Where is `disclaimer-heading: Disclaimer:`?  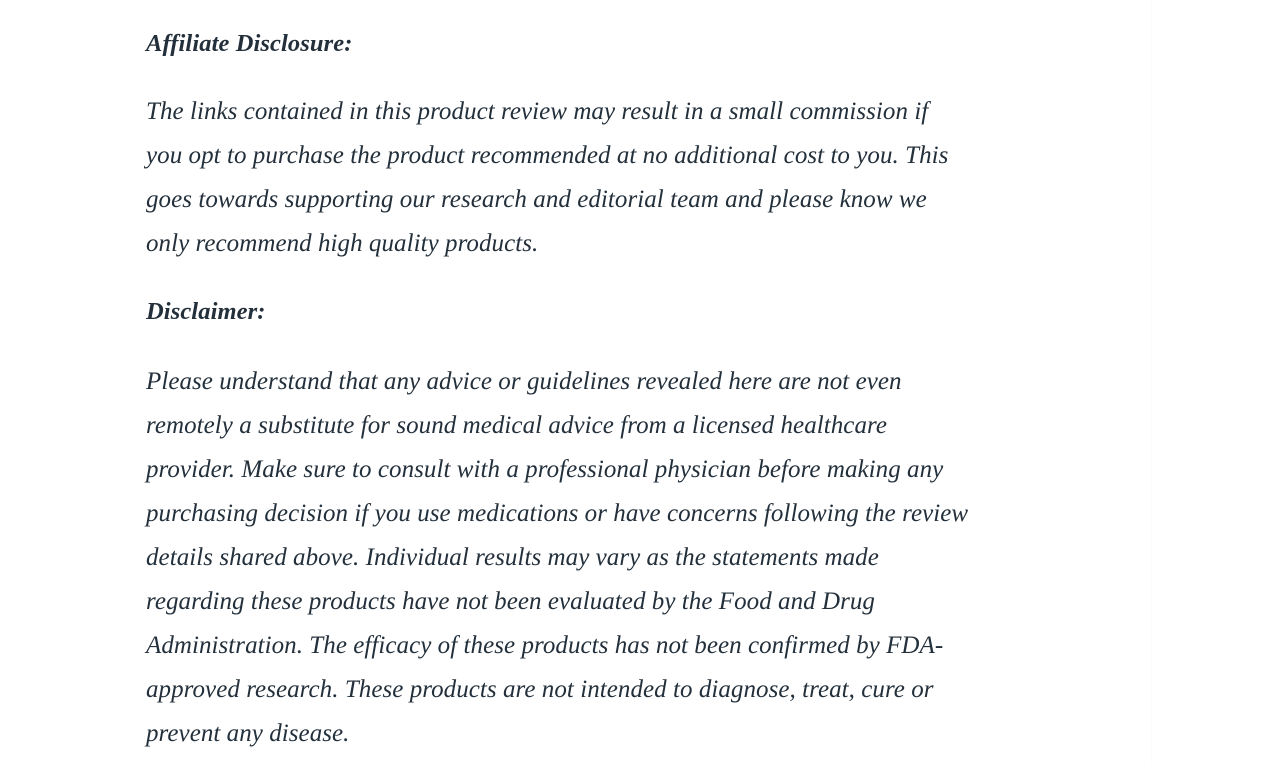
disclaimer-heading: Disclaimer: is located at coordinates (206, 311).